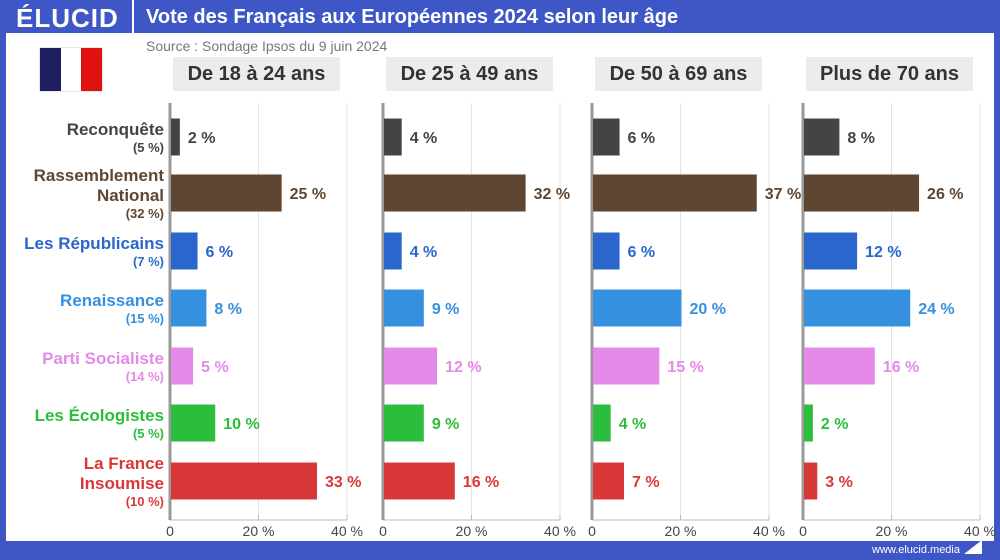 This screenshot has height=560, width=1000. Describe the element at coordinates (708, 309) in the screenshot. I see `data-label: 20 %` at that location.